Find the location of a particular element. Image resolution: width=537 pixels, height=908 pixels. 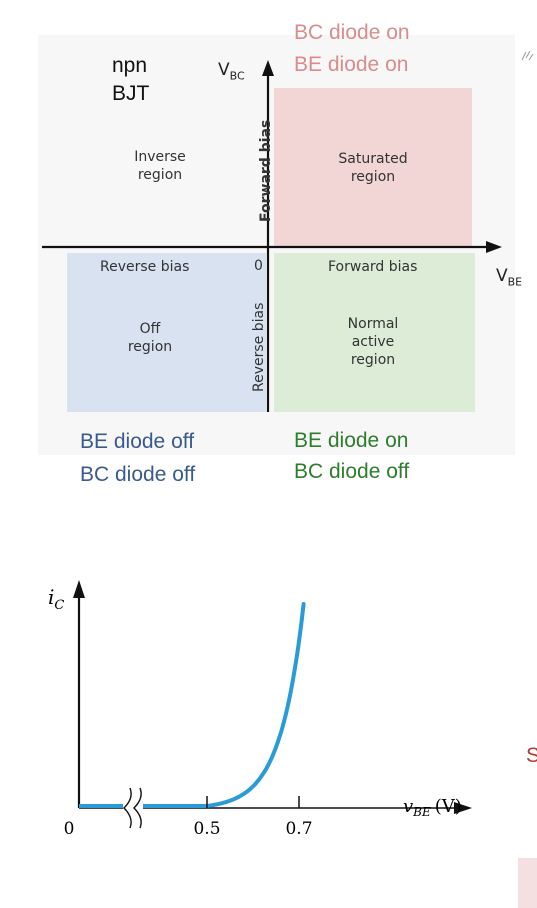

saturated-region-label: Saturated region is located at coordinates (373, 168).